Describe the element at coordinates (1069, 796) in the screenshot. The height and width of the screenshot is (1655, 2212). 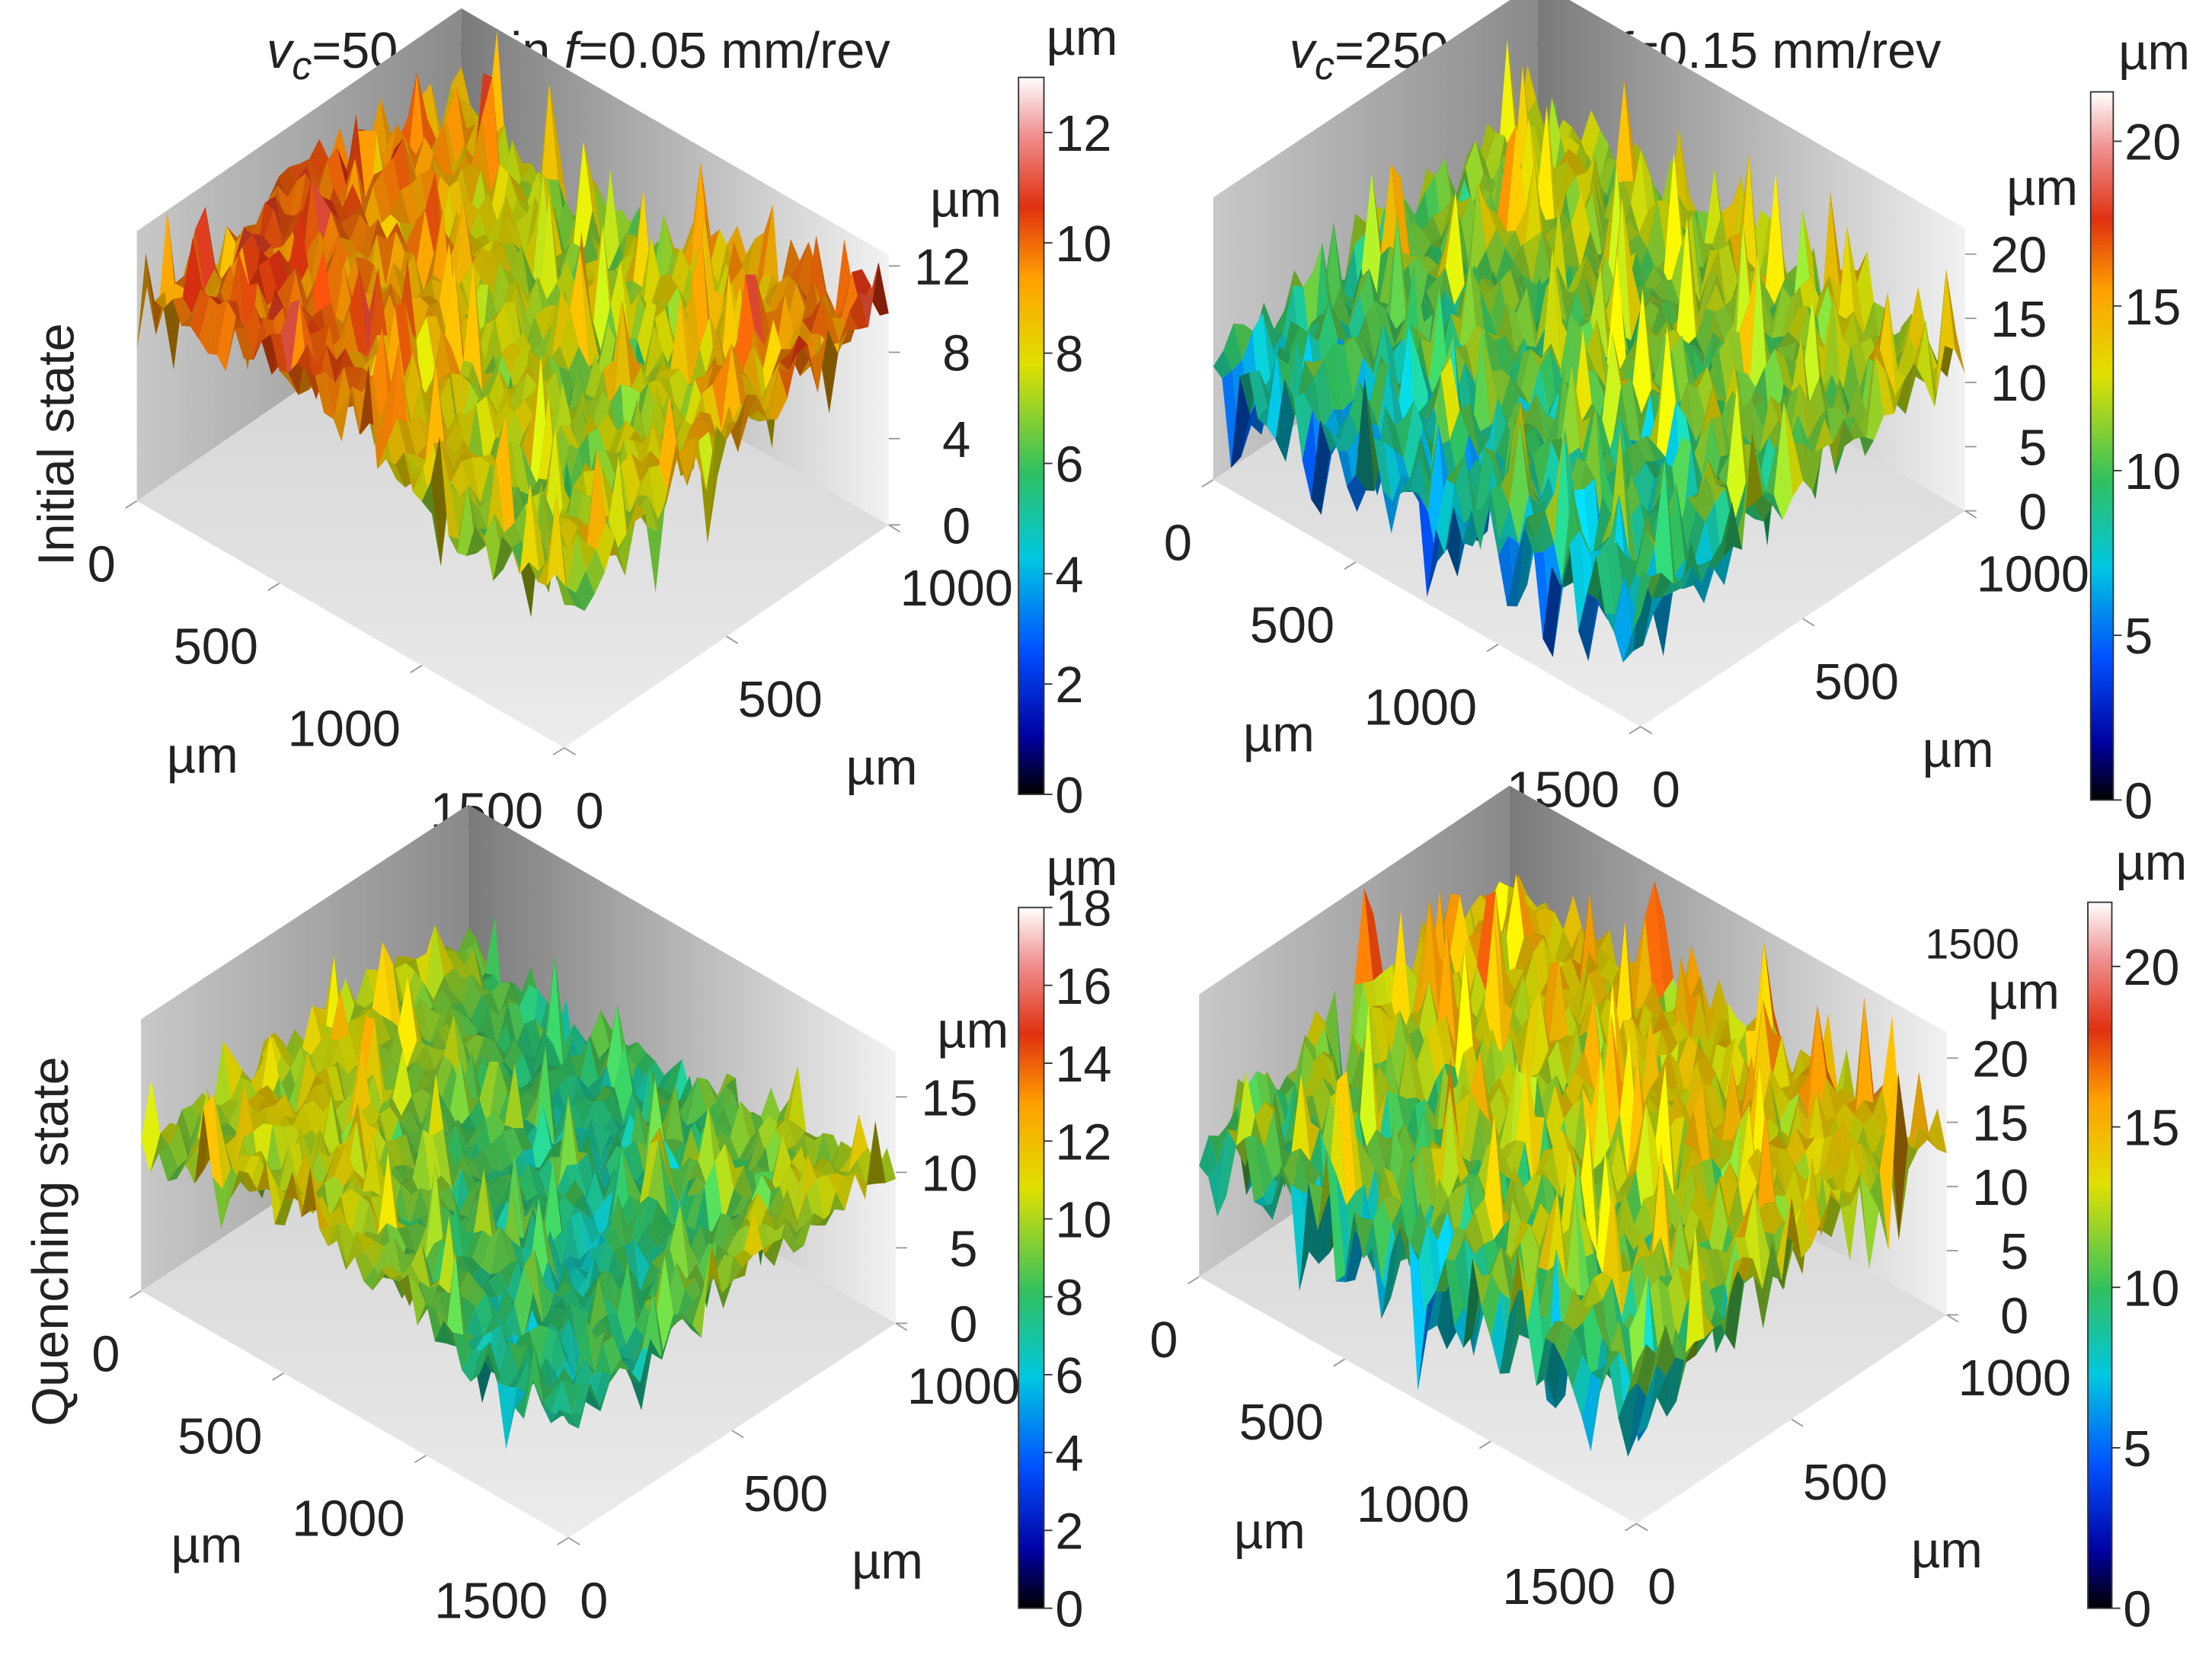
I see `colorbar-tick-label: 0` at that location.